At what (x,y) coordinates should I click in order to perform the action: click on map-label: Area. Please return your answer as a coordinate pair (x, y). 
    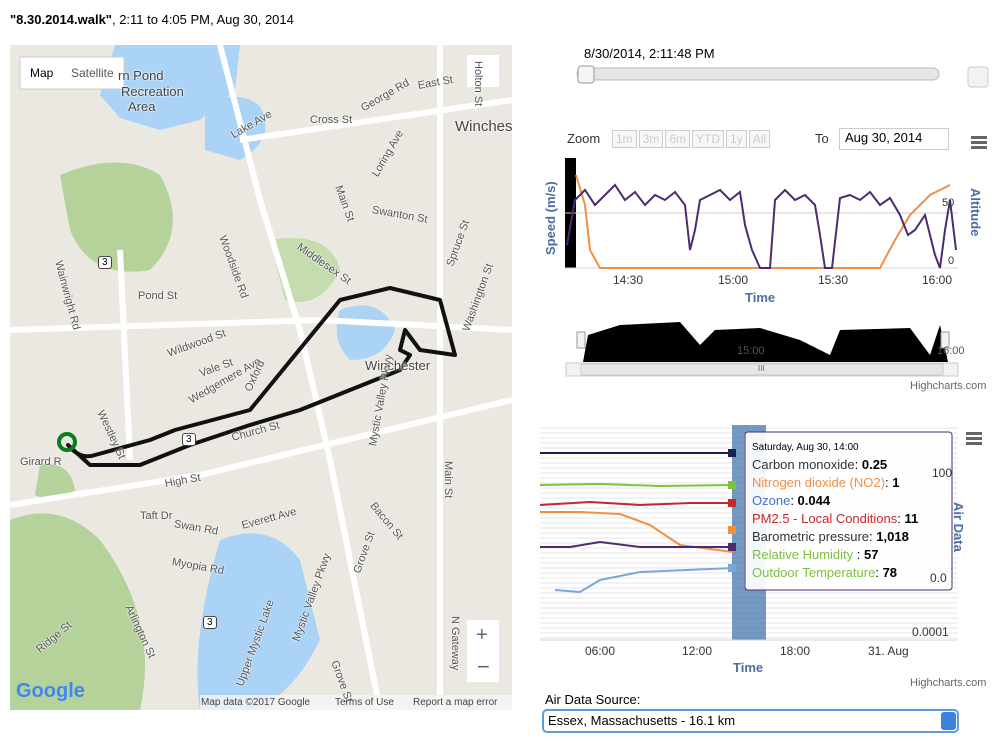
    Looking at the image, I should click on (142, 106).